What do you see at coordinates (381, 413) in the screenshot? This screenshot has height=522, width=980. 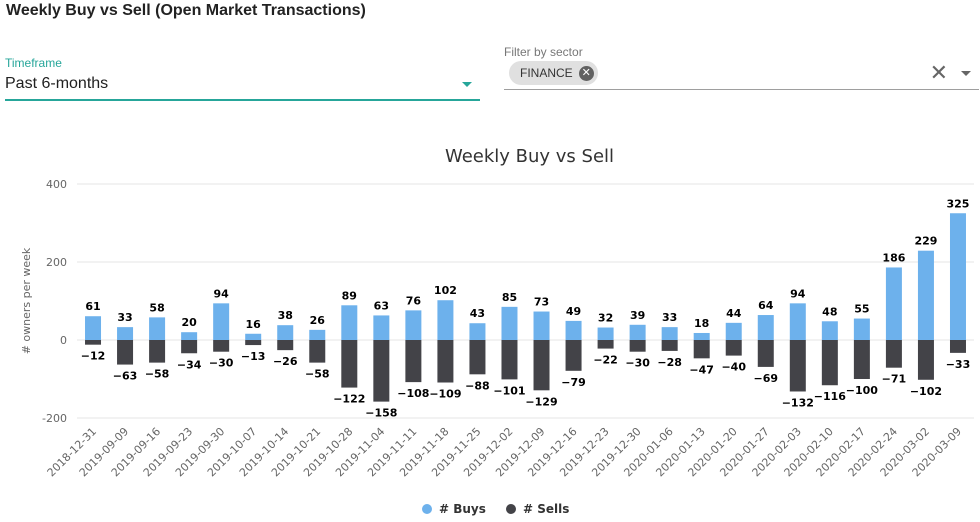 I see `sell-data-label: −158` at bounding box center [381, 413].